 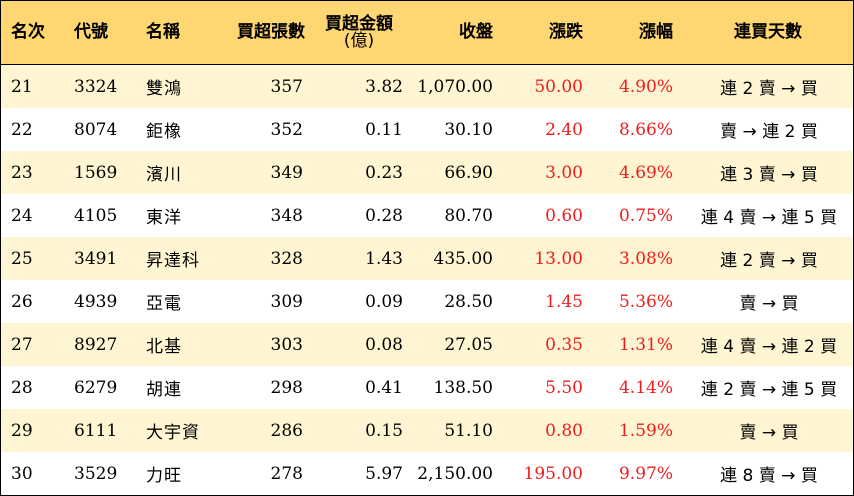 I want to click on cell-code: 4939, so click(x=96, y=301).